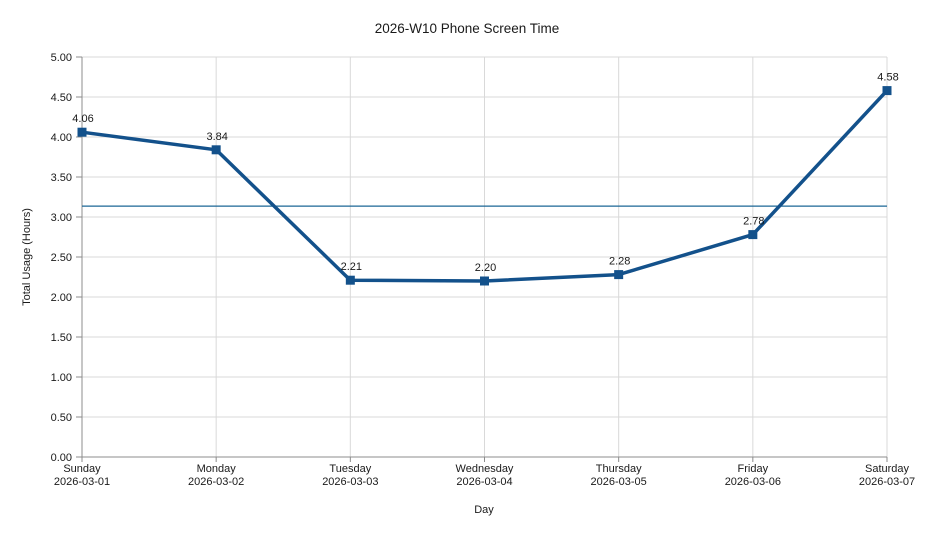  Describe the element at coordinates (217, 469) in the screenshot. I see `x-tick-label-day: Monday` at that location.